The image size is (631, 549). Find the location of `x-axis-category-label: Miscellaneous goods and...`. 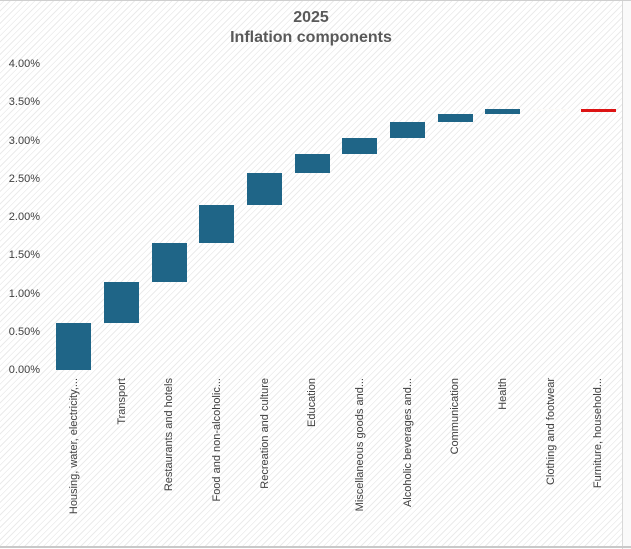

x-axis-category-label: Miscellaneous goods and... is located at coordinates (359, 445).